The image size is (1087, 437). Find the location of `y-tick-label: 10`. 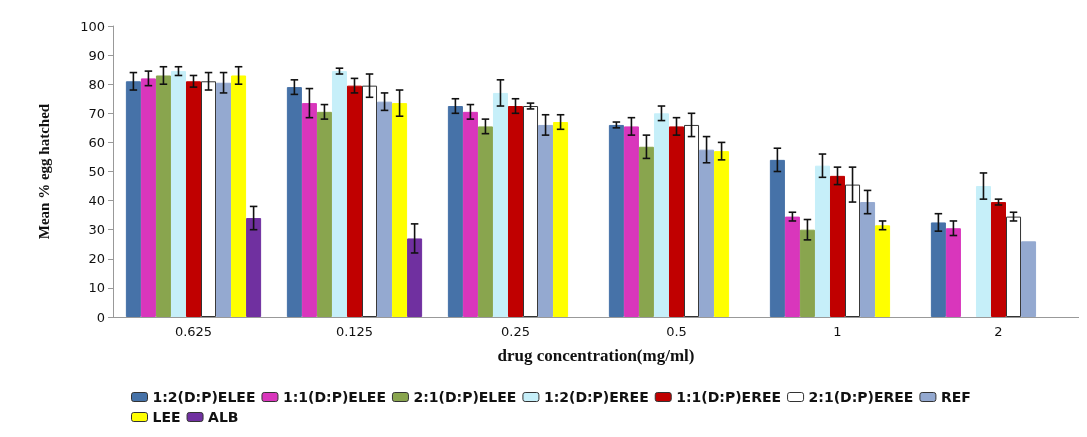

y-tick-label: 10 is located at coordinates (96, 288).